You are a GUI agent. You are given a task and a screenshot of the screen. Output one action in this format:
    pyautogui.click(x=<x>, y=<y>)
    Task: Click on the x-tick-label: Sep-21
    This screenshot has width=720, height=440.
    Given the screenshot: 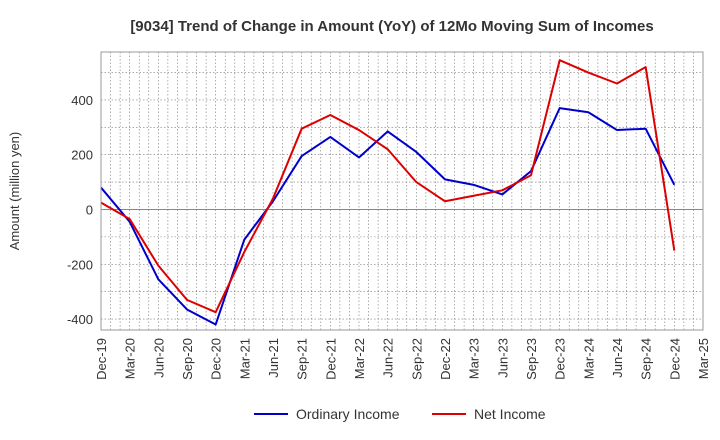 What is the action you would take?
    pyautogui.click(x=302, y=359)
    